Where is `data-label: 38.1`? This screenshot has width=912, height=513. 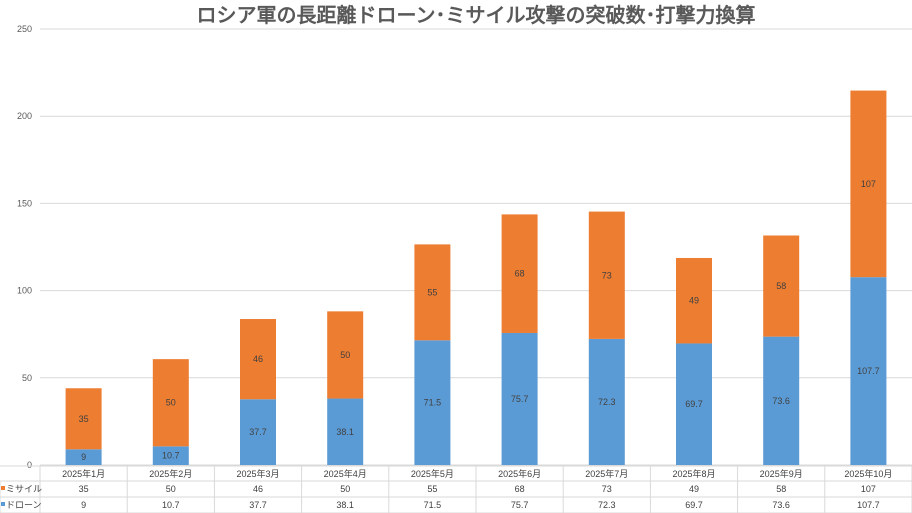 data-label: 38.1 is located at coordinates (345, 432).